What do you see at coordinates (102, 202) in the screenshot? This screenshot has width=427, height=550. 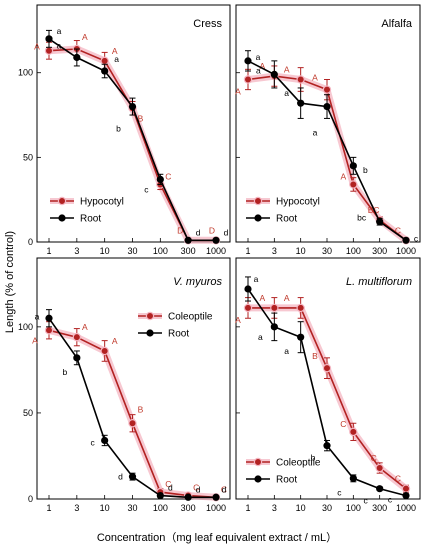 I see `legend-label: Hypocotyl` at bounding box center [102, 202].